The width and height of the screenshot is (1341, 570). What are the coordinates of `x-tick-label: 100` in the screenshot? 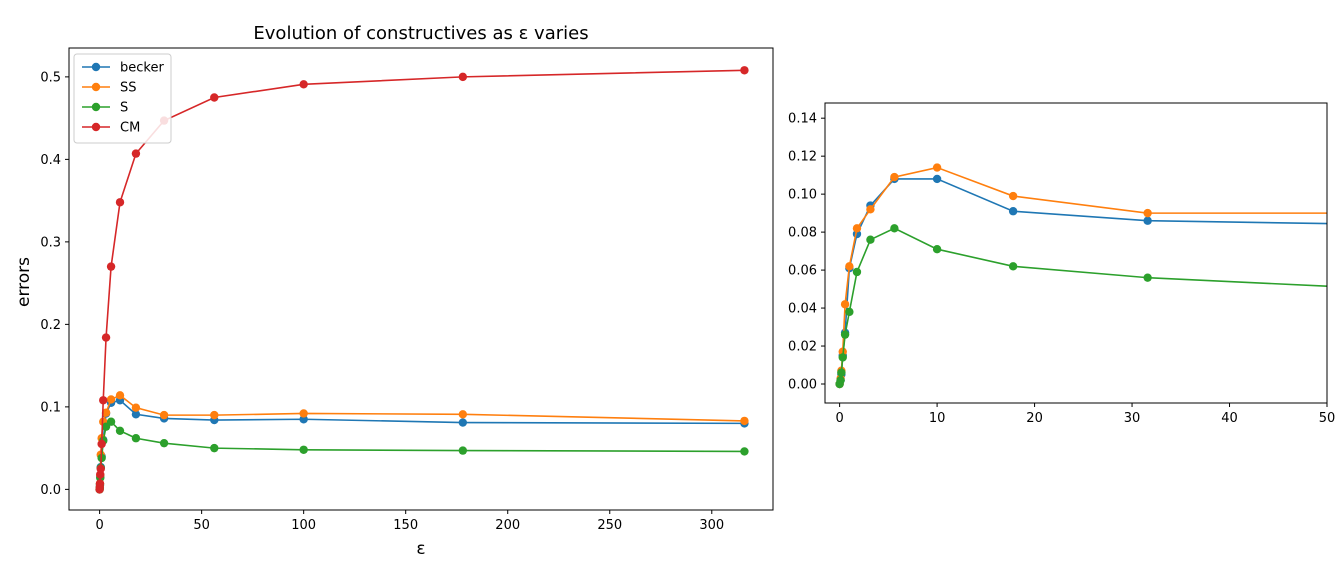 It's located at (303, 525).